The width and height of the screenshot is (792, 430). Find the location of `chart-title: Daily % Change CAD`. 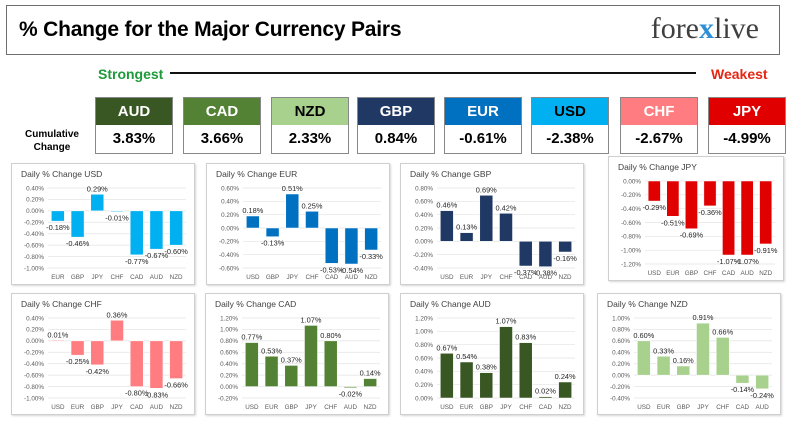

chart-title: Daily % Change CAD is located at coordinates (255, 304).